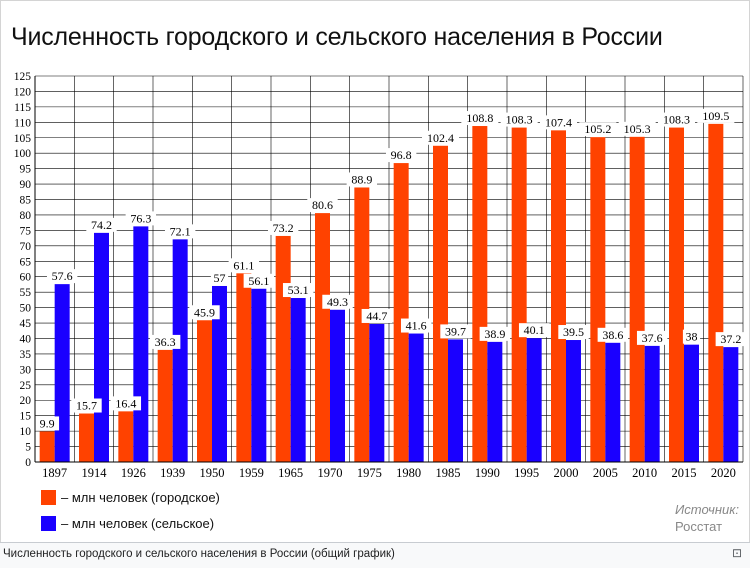  Describe the element at coordinates (736, 553) in the screenshot. I see `enlarge-icon: ⊡` at that location.